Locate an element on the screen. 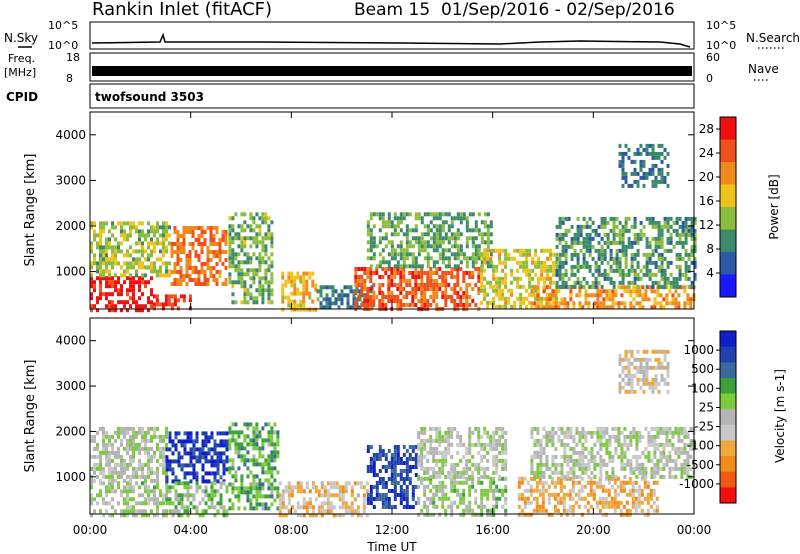 Image resolution: width=800 pixels, height=554 pixels. colorbar-tick-label: 20 is located at coordinates (706, 177).